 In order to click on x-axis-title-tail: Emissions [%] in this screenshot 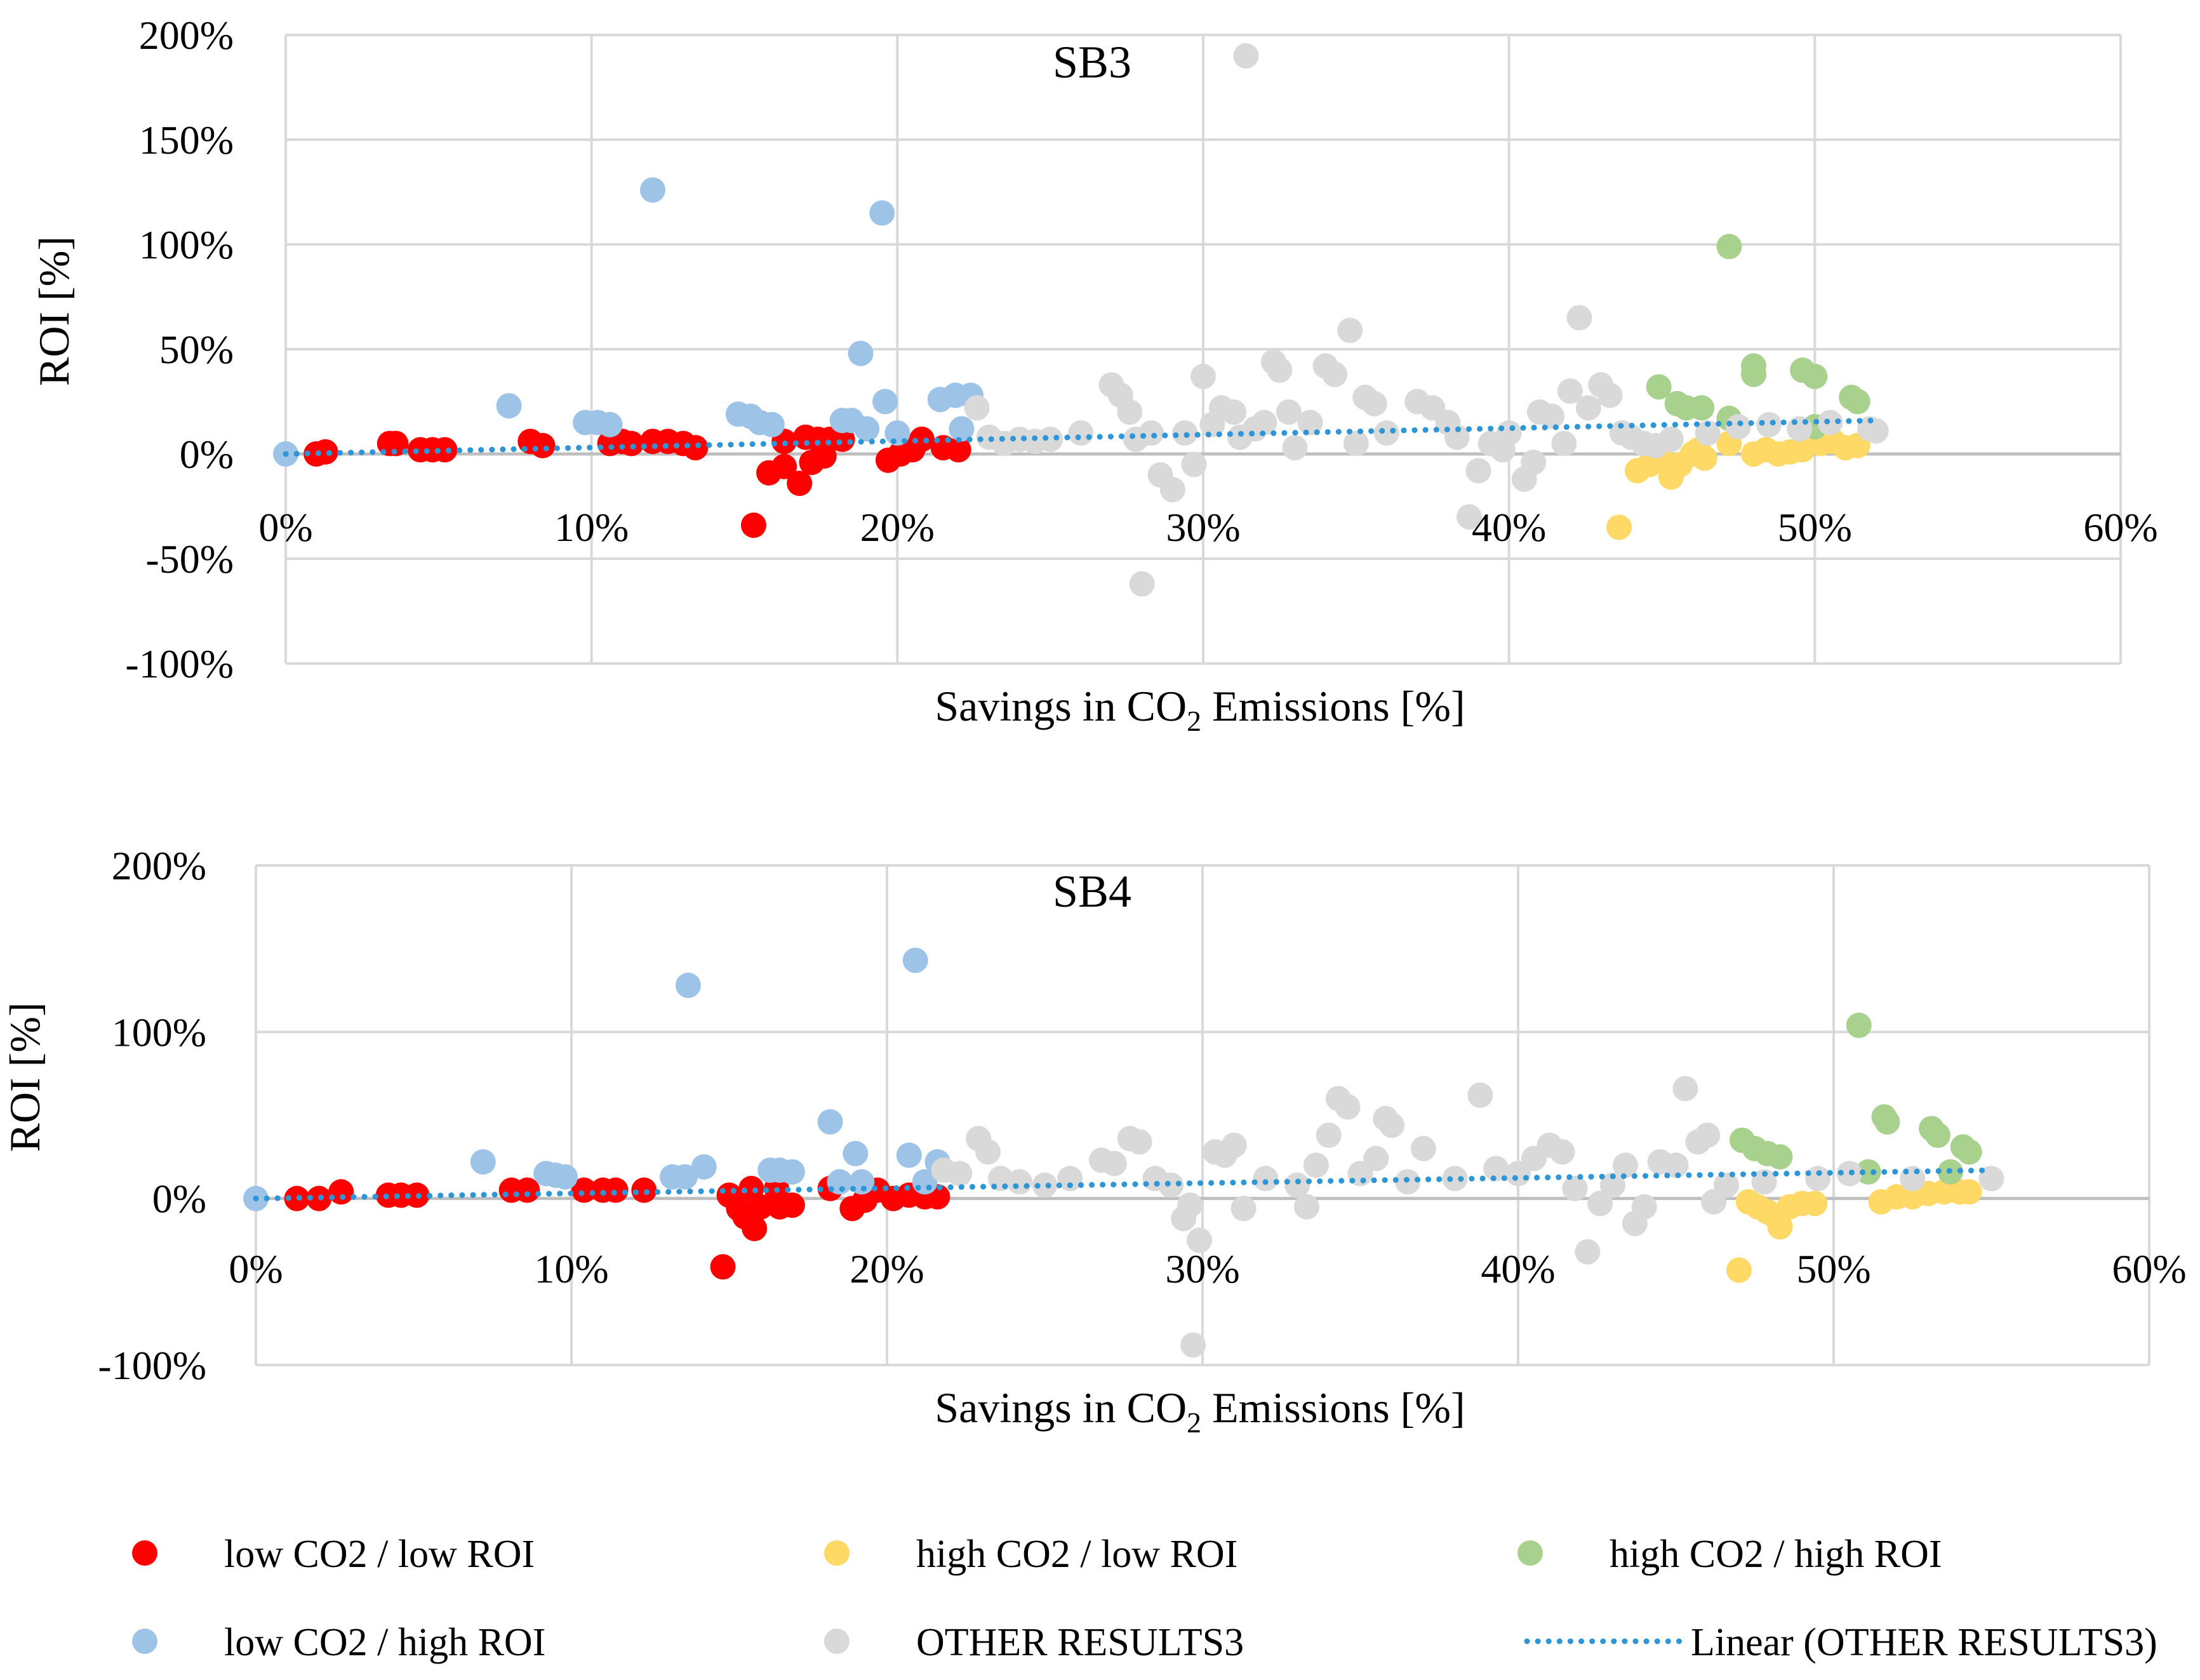, I will do `click(1333, 1407)`.